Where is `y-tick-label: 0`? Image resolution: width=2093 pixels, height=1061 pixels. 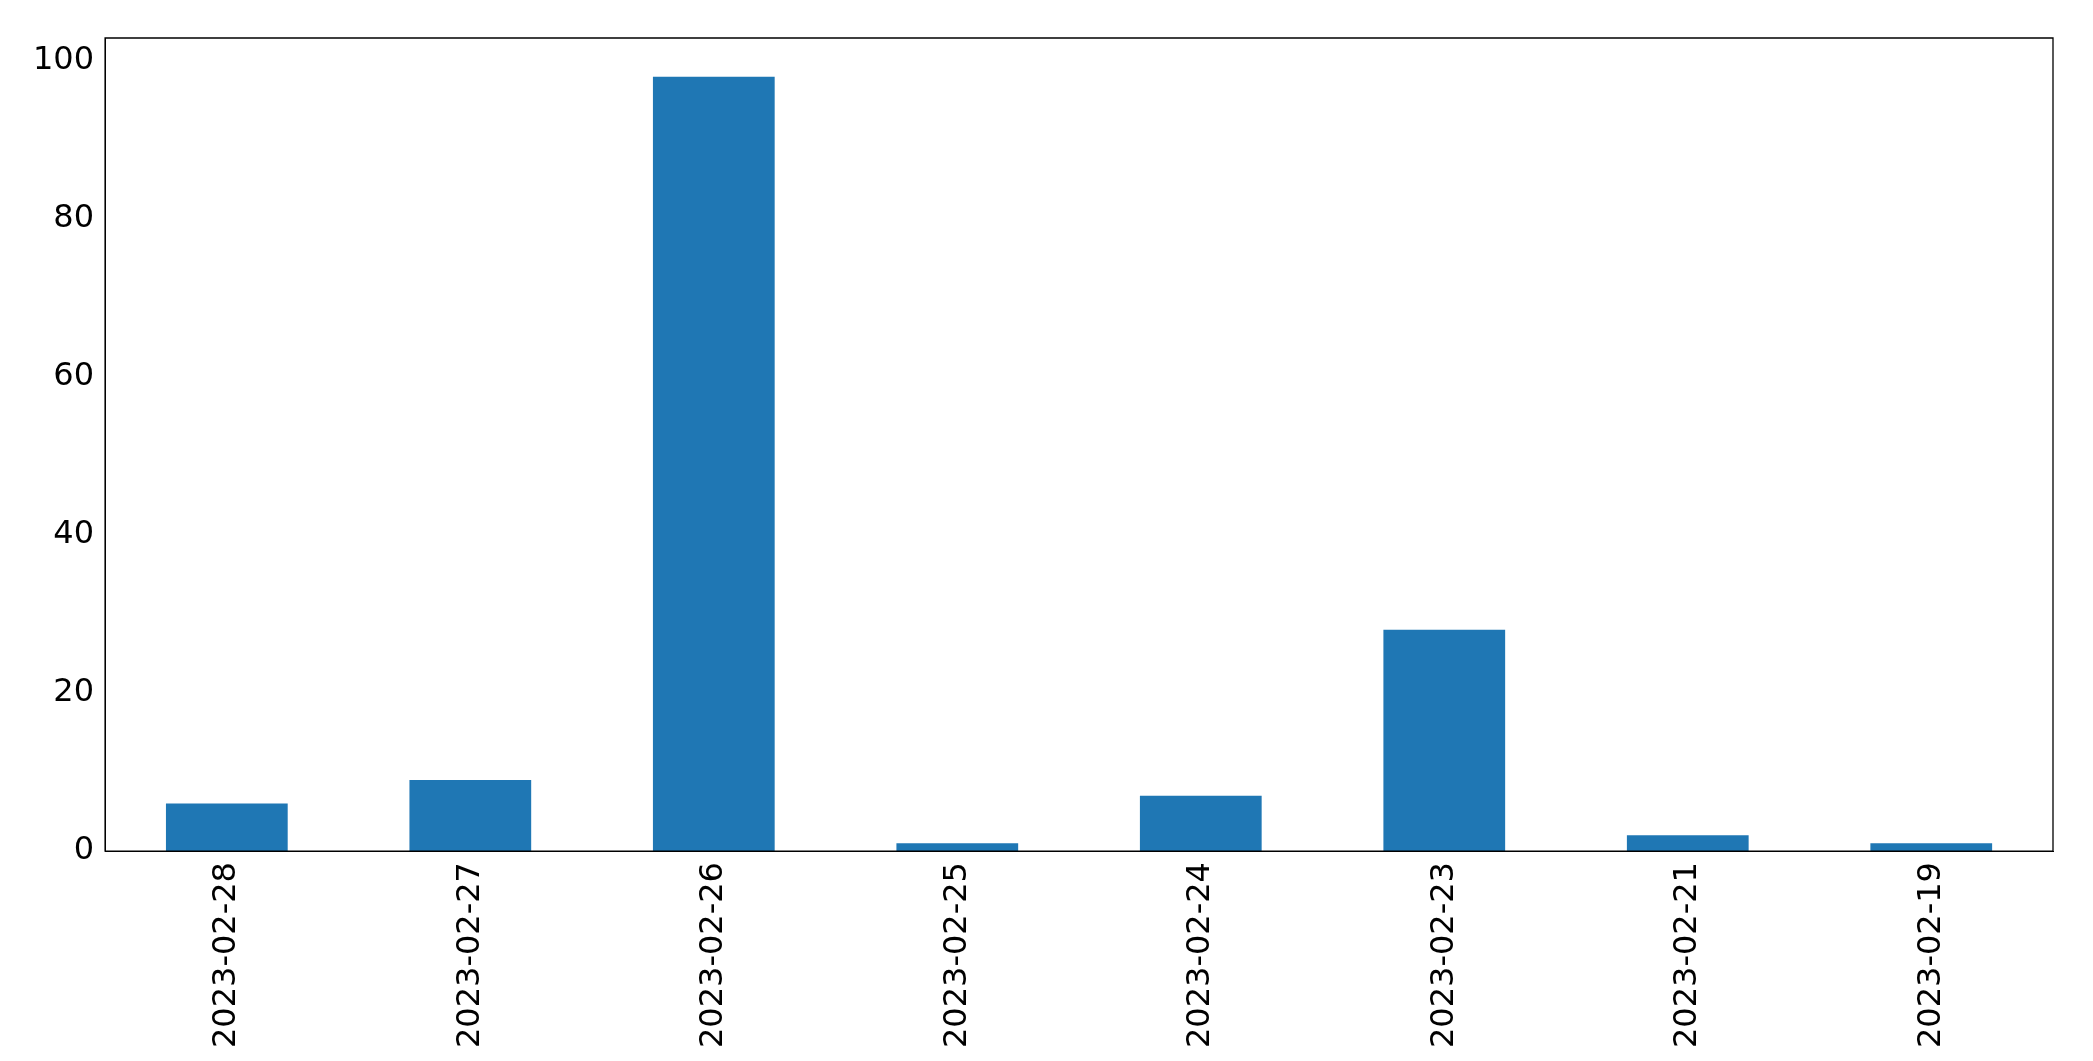
y-tick-label: 0 is located at coordinates (84, 848).